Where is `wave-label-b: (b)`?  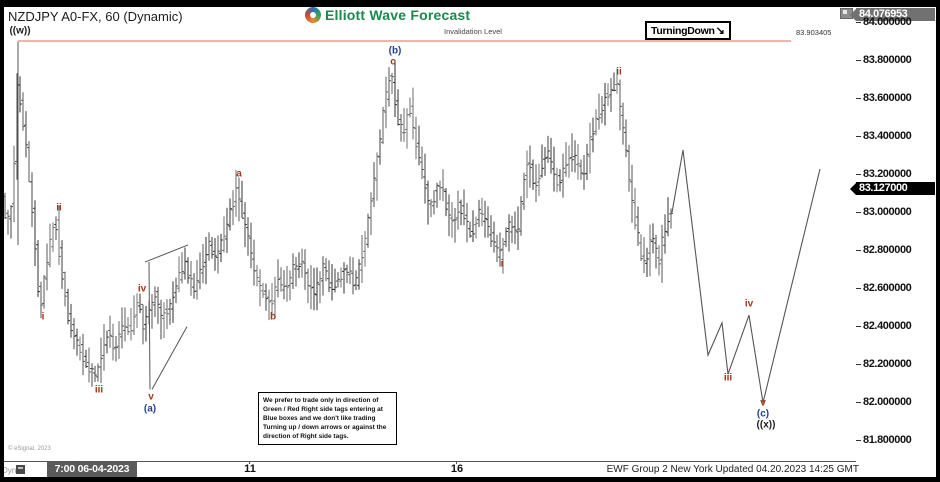 wave-label-b: (b) is located at coordinates (395, 51).